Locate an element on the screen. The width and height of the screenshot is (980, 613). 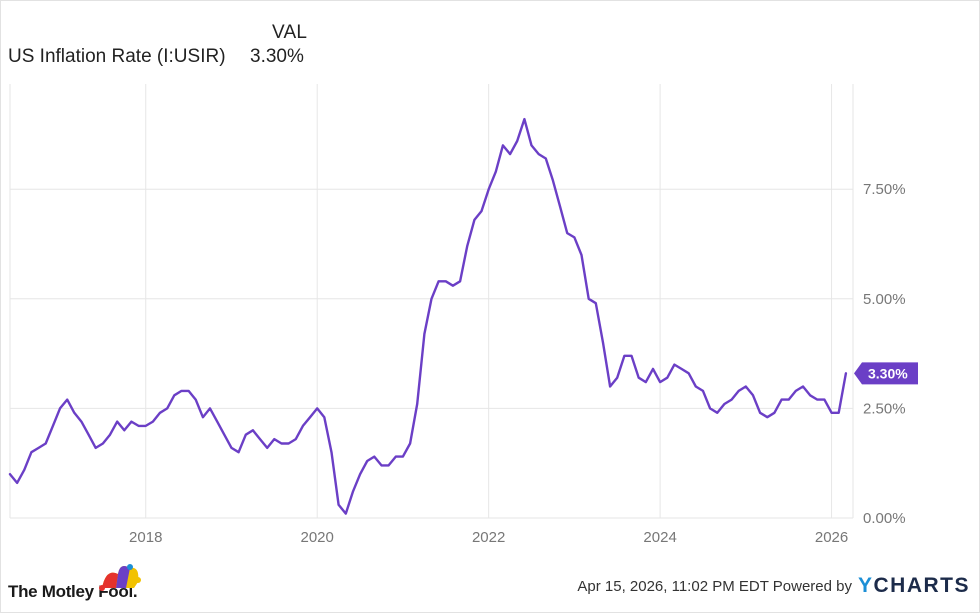
legend-column-header: VAL is located at coordinates (290, 32).